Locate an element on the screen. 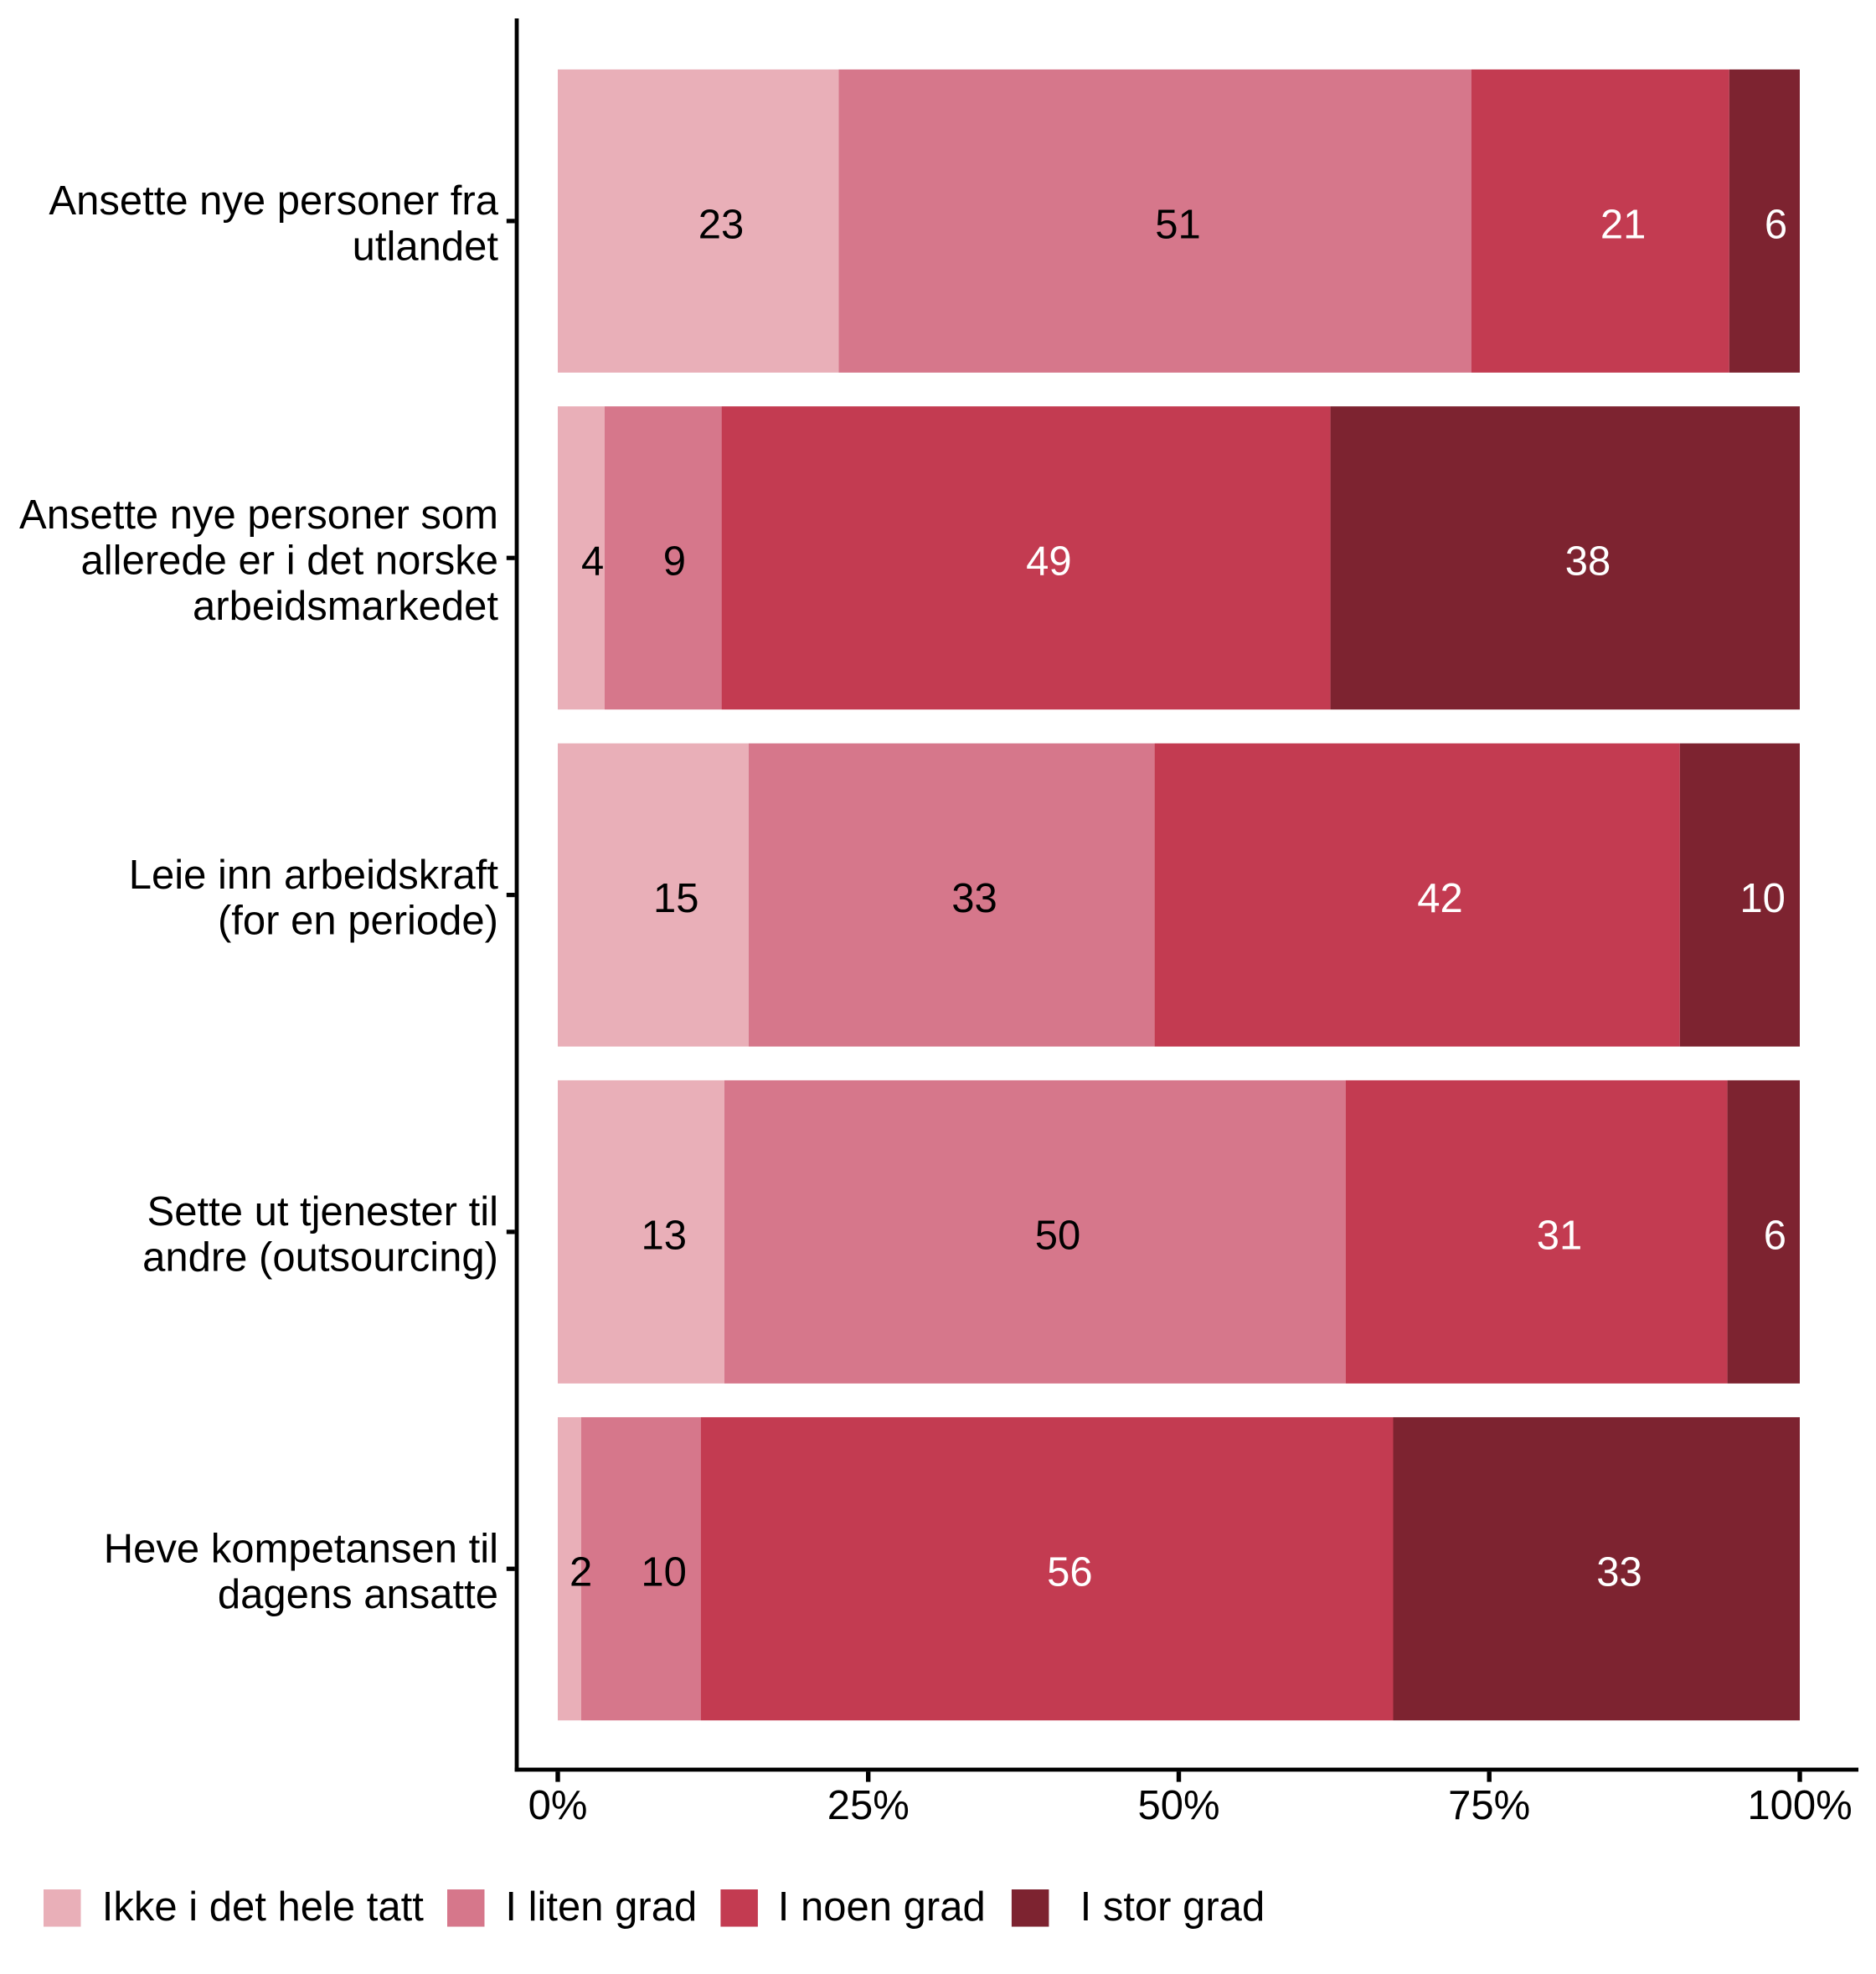 Image resolution: width=1876 pixels, height=1974 pixels. svg-text: 50 is located at coordinates (1058, 1235).